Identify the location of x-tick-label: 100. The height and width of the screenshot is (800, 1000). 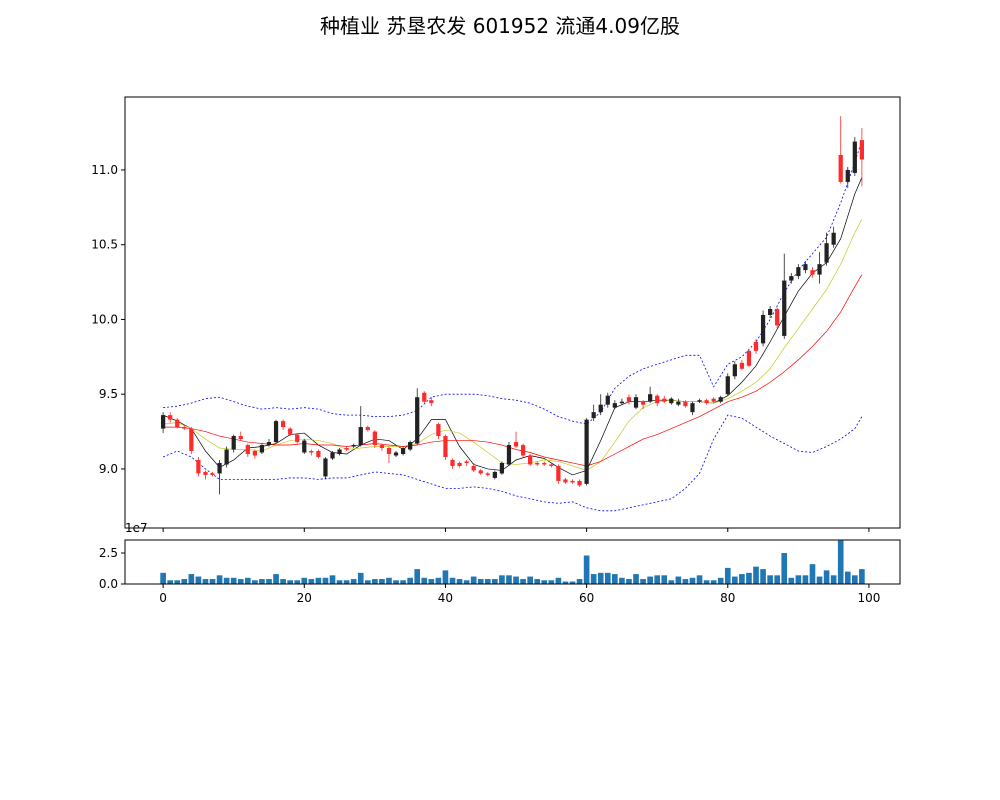
(868, 598).